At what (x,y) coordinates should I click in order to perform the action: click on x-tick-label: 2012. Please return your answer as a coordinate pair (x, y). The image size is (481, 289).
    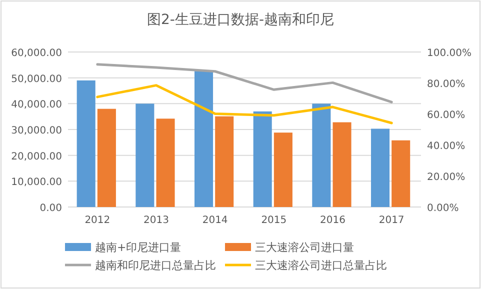
    Looking at the image, I should click on (97, 220).